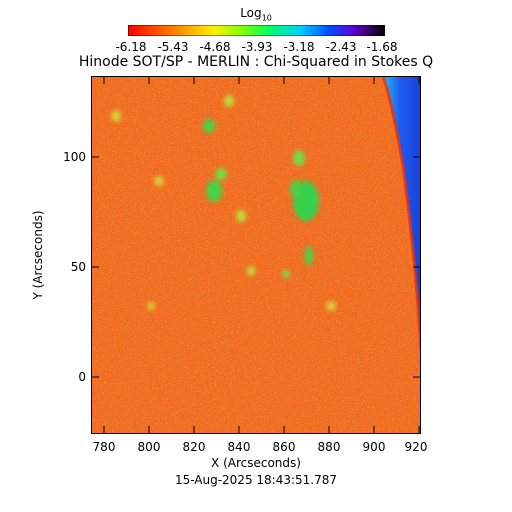 The height and width of the screenshot is (512, 512). What do you see at coordinates (382, 47) in the screenshot?
I see `colorbar-tick: -1.68` at bounding box center [382, 47].